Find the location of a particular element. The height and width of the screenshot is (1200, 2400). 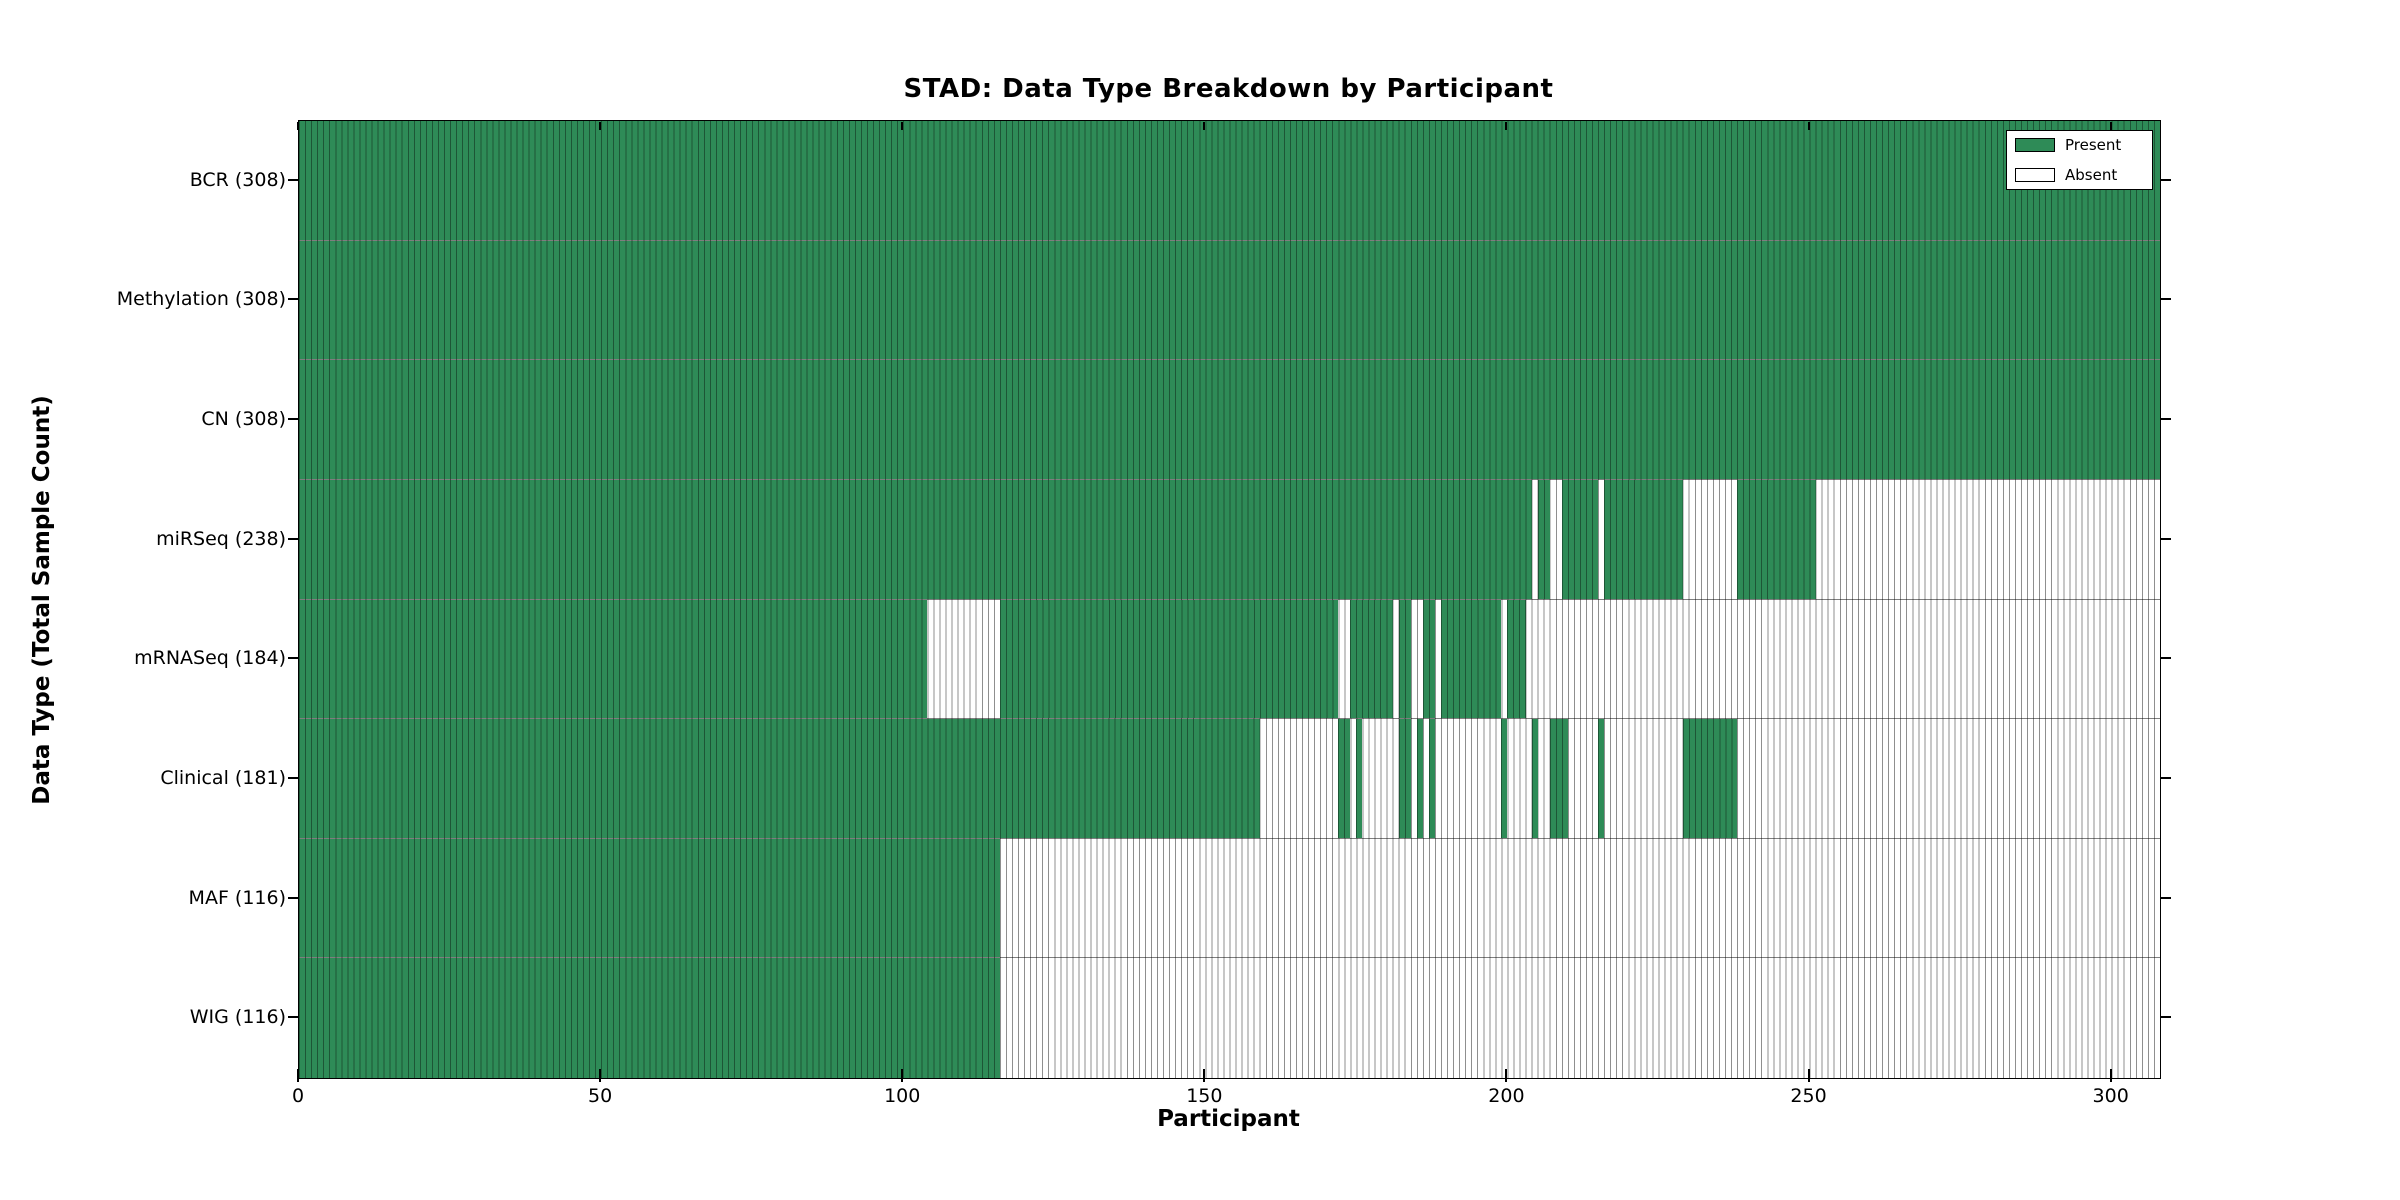

legend-swatch-present-icon is located at coordinates (2035, 145).